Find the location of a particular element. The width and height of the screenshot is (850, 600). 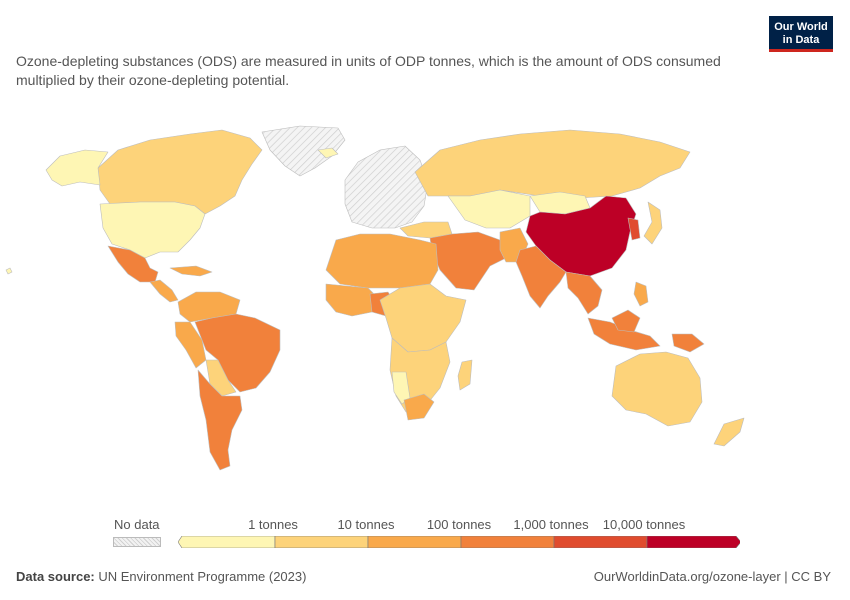

legend-color-bar is located at coordinates (459, 542).